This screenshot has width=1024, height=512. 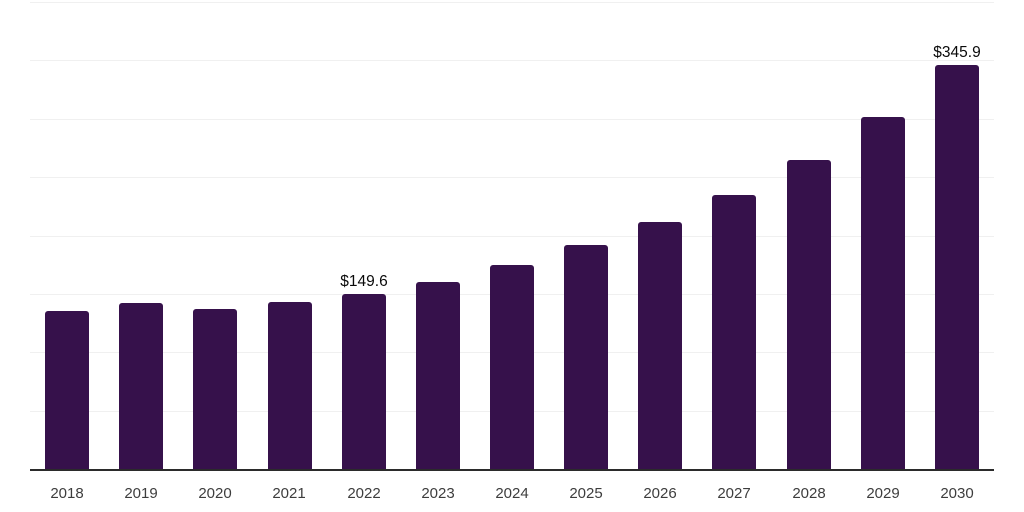 What do you see at coordinates (809, 493) in the screenshot?
I see `x-tick-2028: 2028` at bounding box center [809, 493].